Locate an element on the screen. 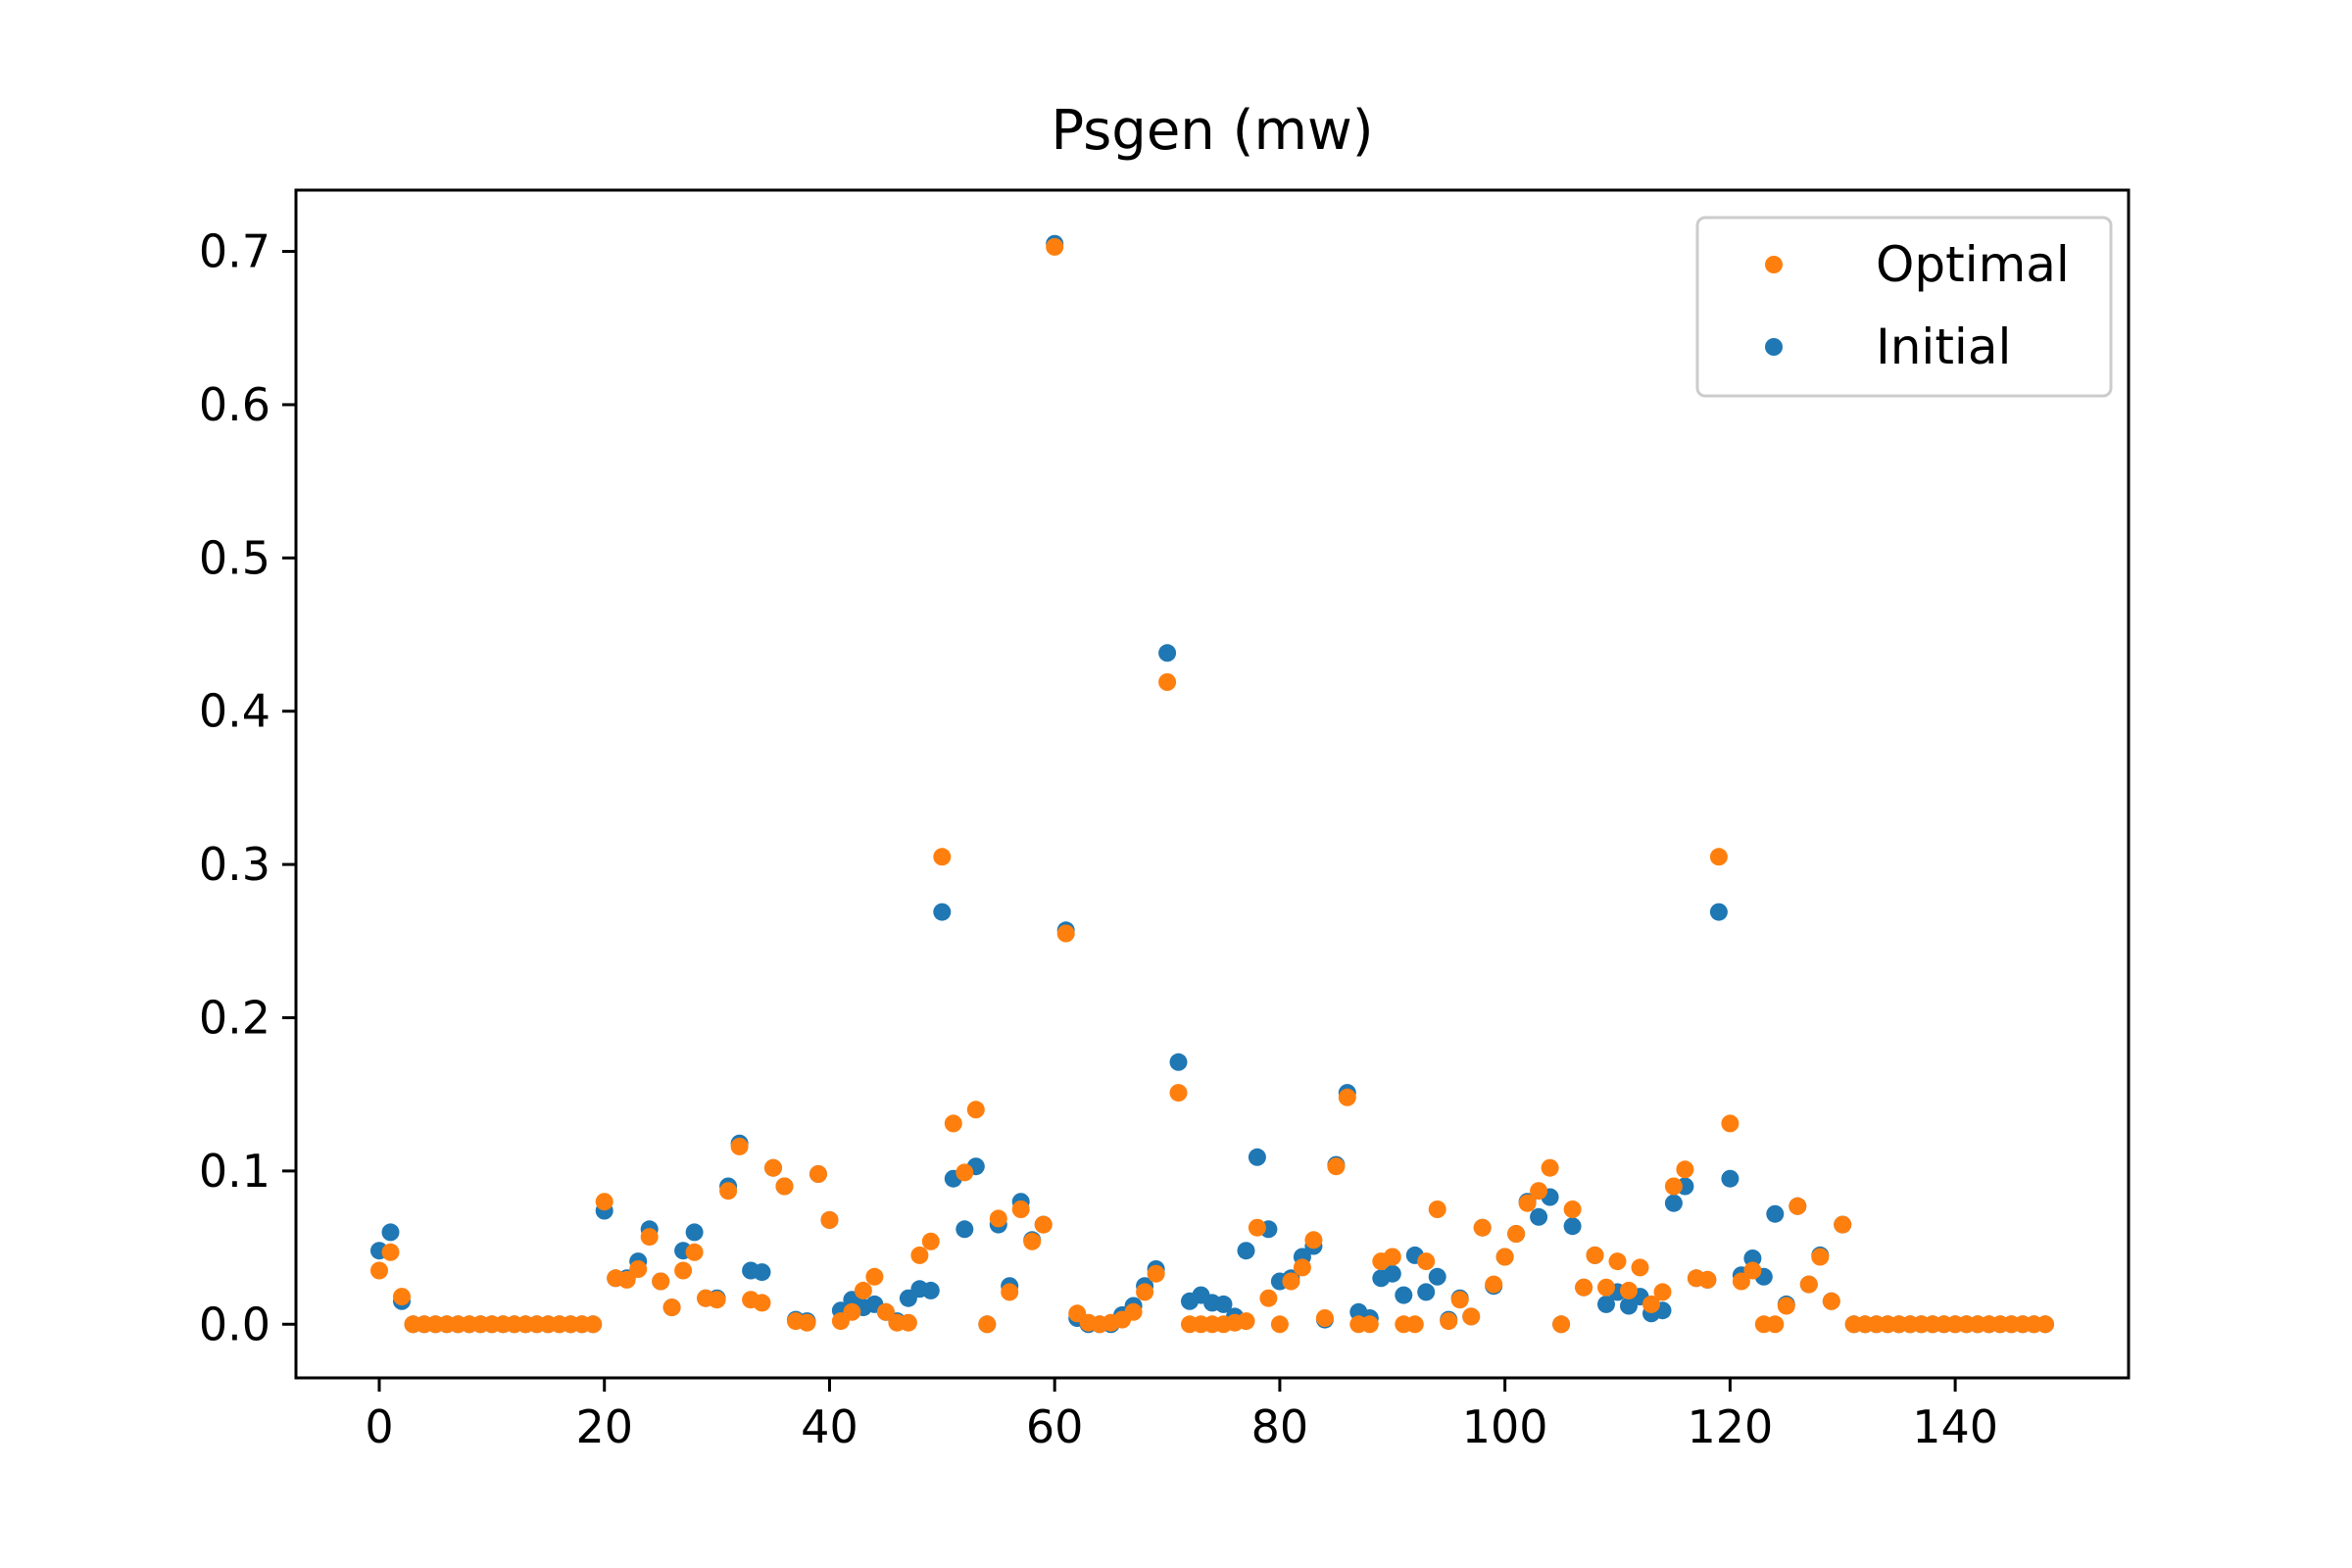 Image resolution: width=2352 pixels, height=1568 pixels. y-tick-label: 0.1 is located at coordinates (234, 1171).